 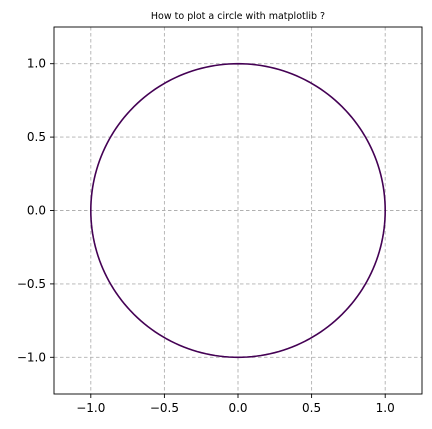 I want to click on x-tick-label: 1.0, so click(x=385, y=408).